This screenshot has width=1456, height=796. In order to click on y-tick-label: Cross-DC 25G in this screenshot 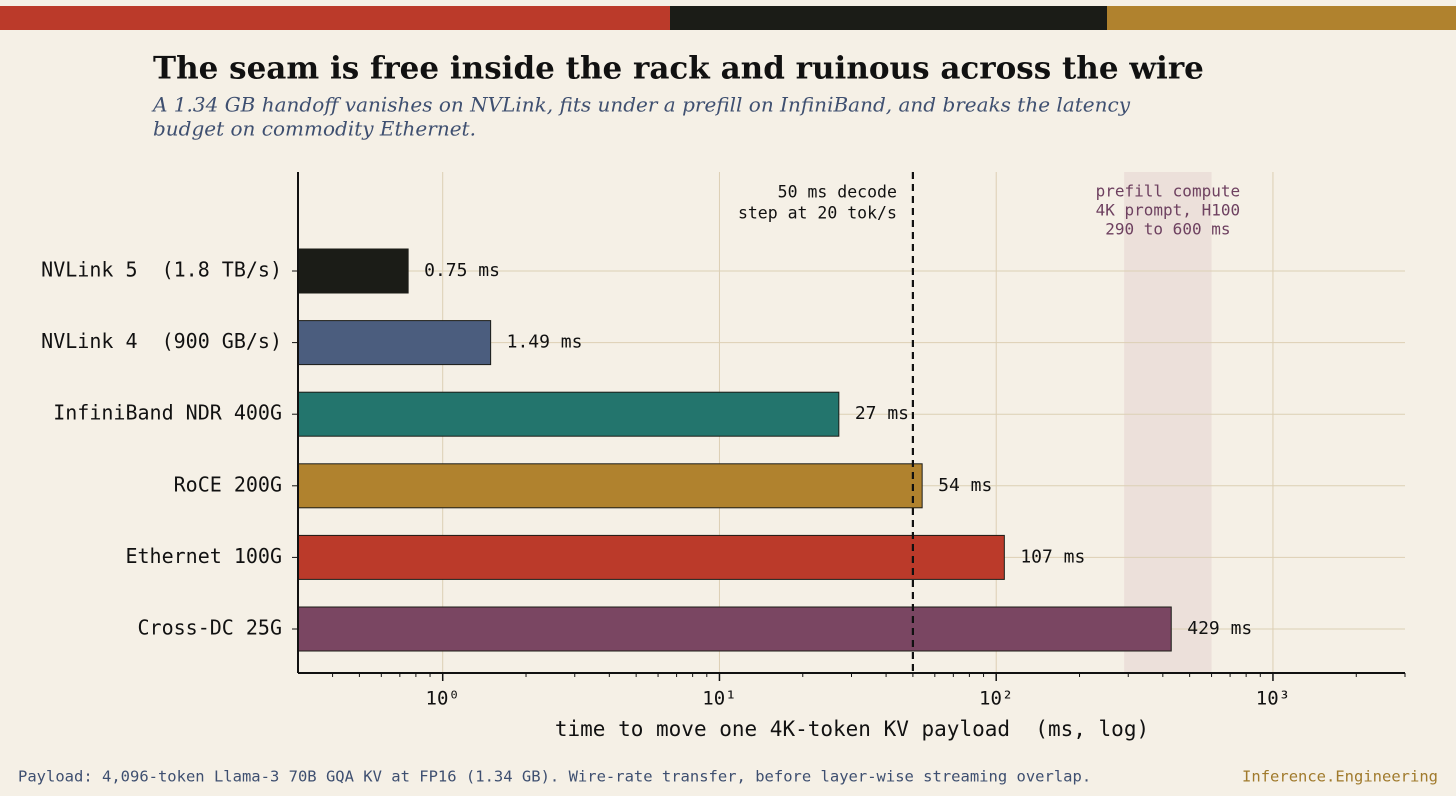, I will do `click(210, 628)`.